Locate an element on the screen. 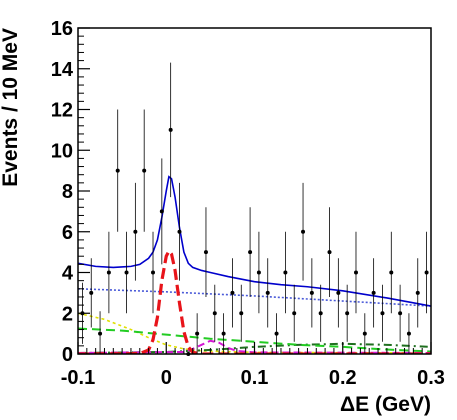  y-tick-label: 8 is located at coordinates (67, 192).